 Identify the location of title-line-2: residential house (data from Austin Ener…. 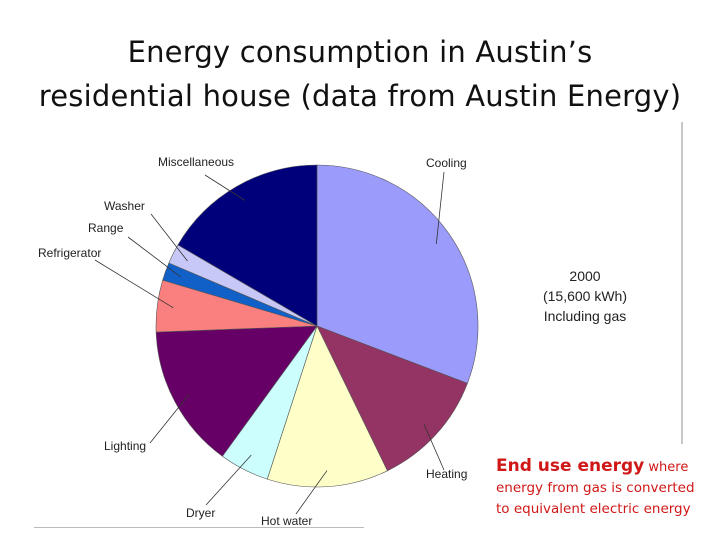
(360, 96).